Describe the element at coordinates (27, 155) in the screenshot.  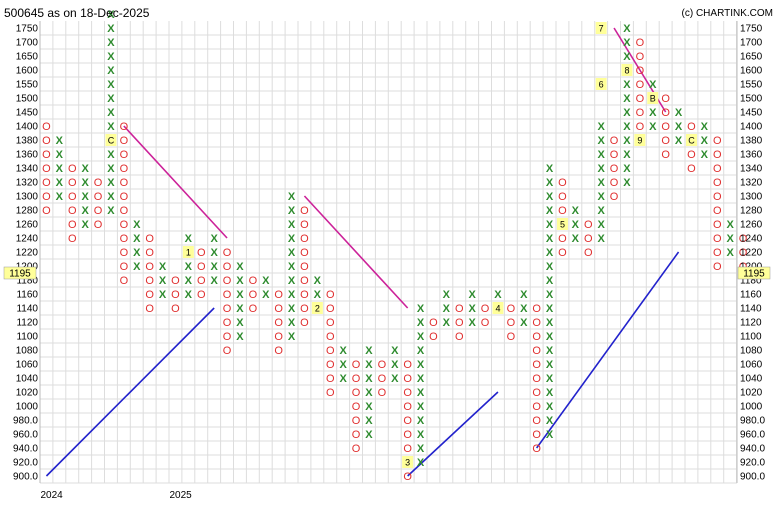
I see `y-tick-label-left: 1360` at that location.